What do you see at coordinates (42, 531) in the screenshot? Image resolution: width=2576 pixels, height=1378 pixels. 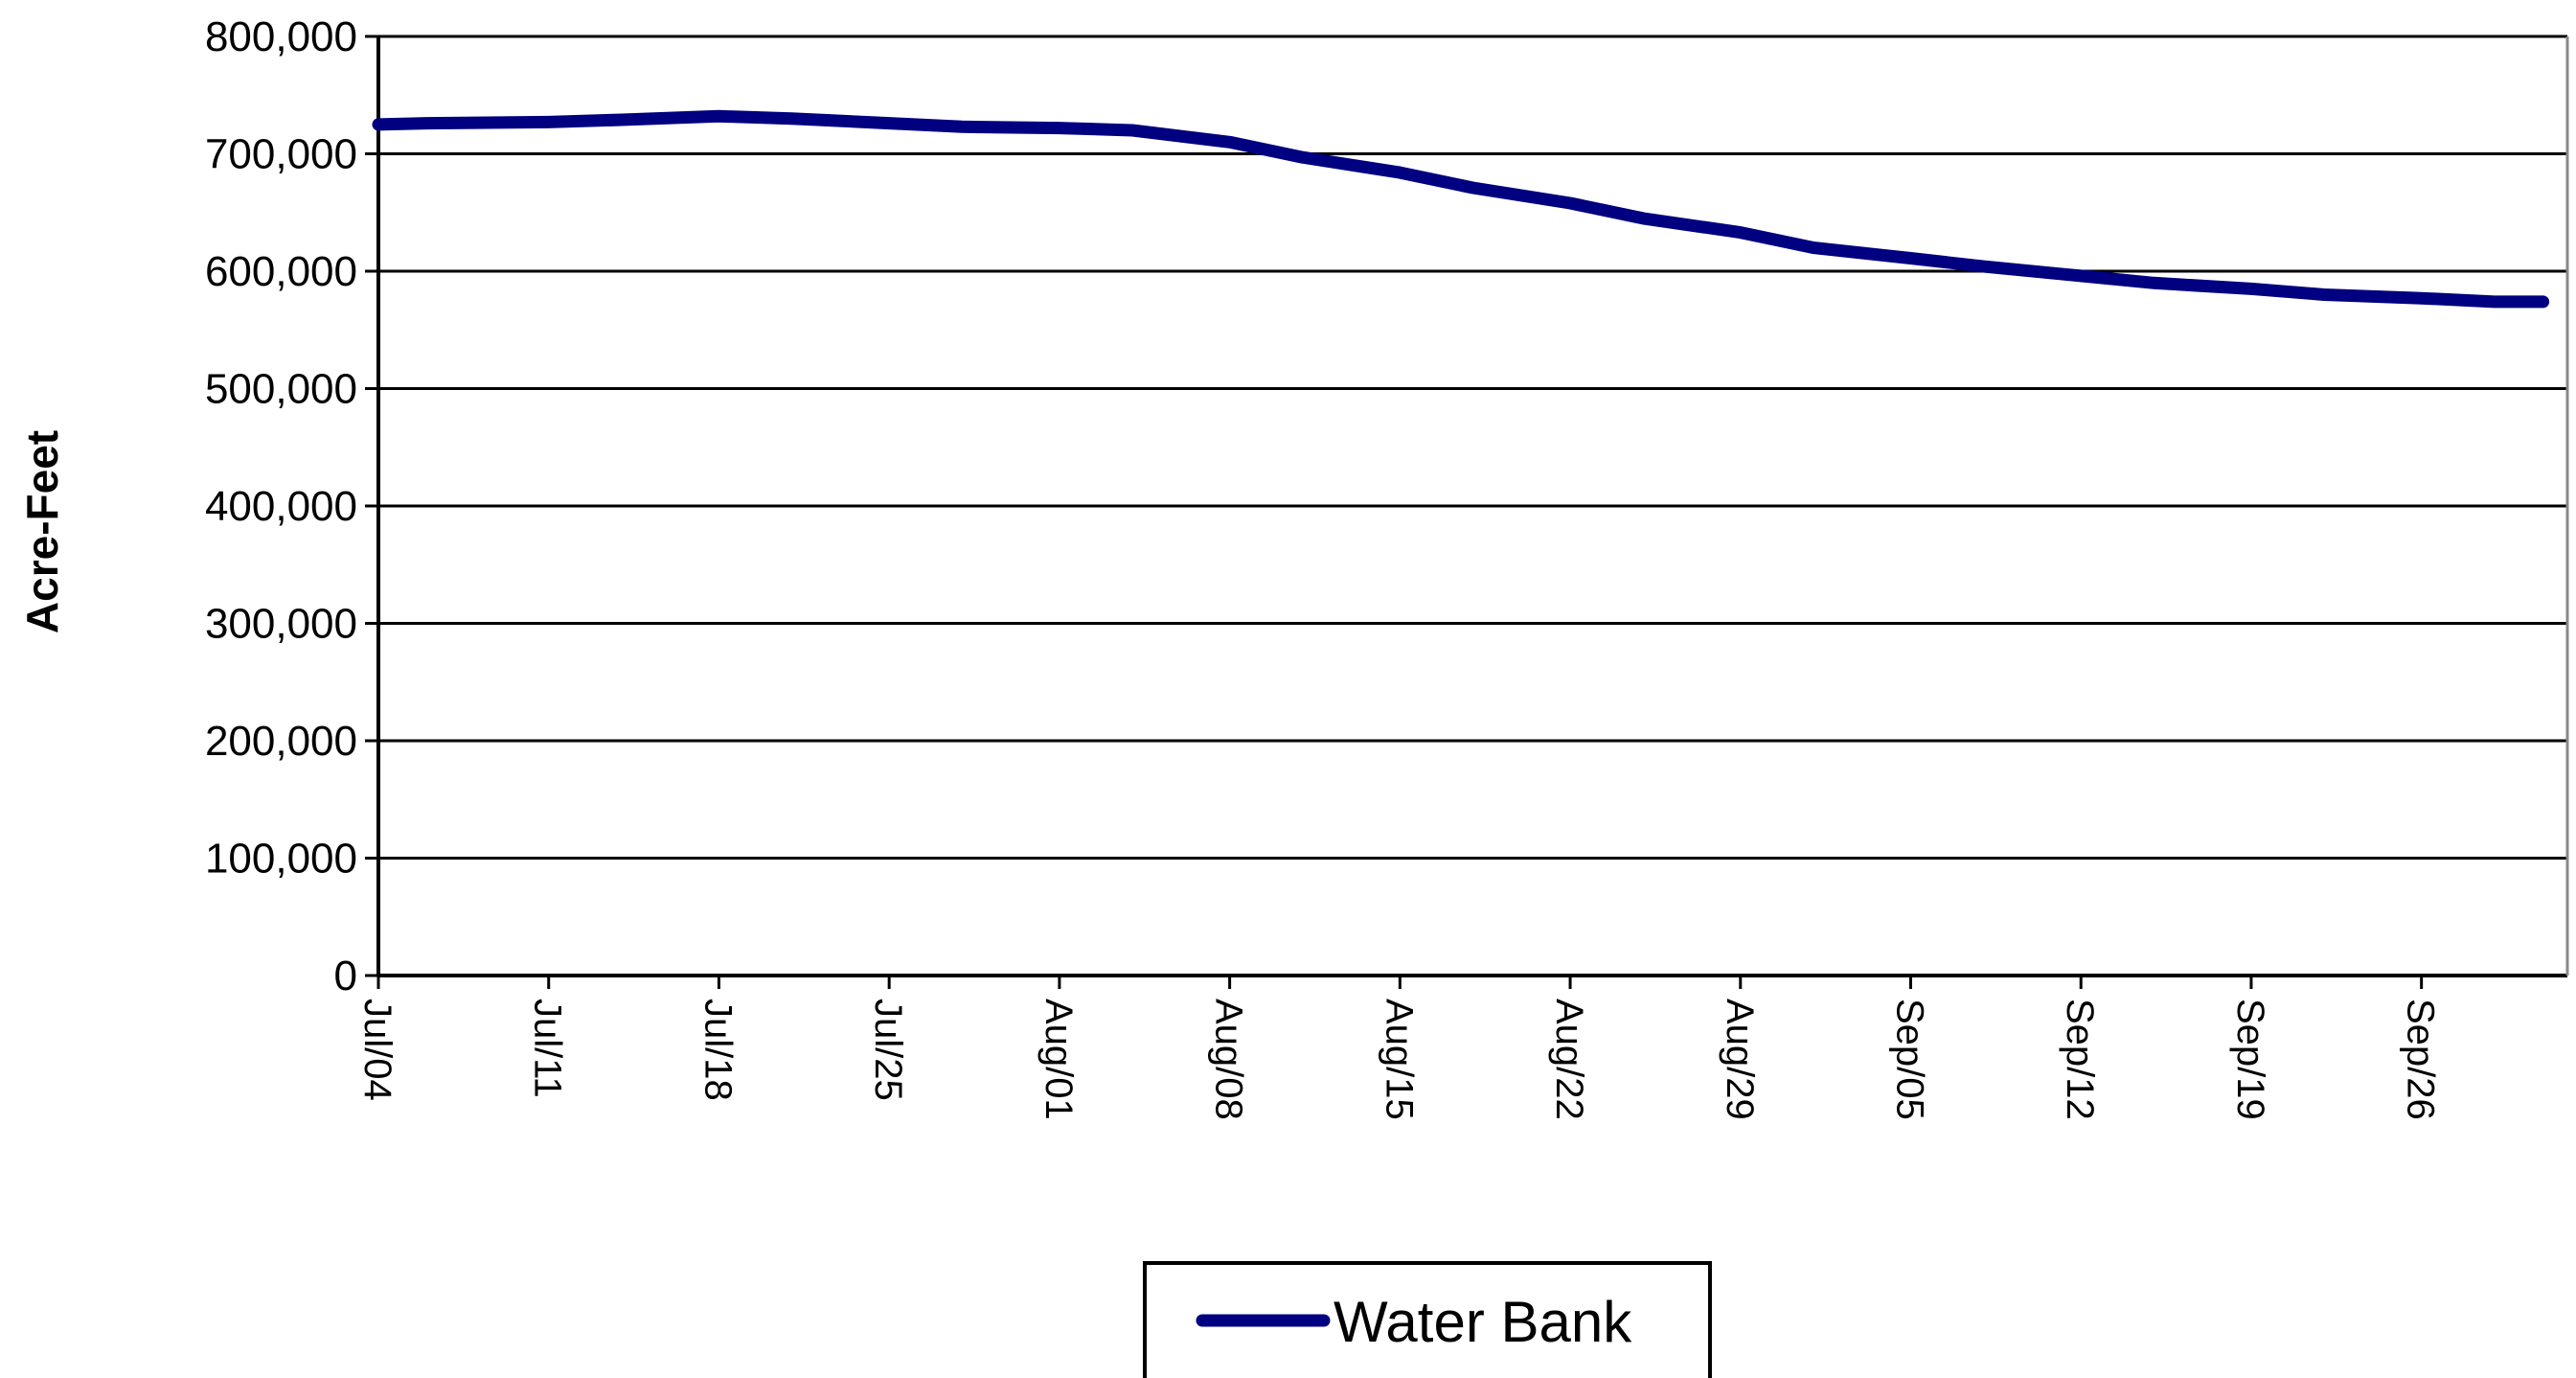 I see `y-axis-label: Acre-Feet` at bounding box center [42, 531].